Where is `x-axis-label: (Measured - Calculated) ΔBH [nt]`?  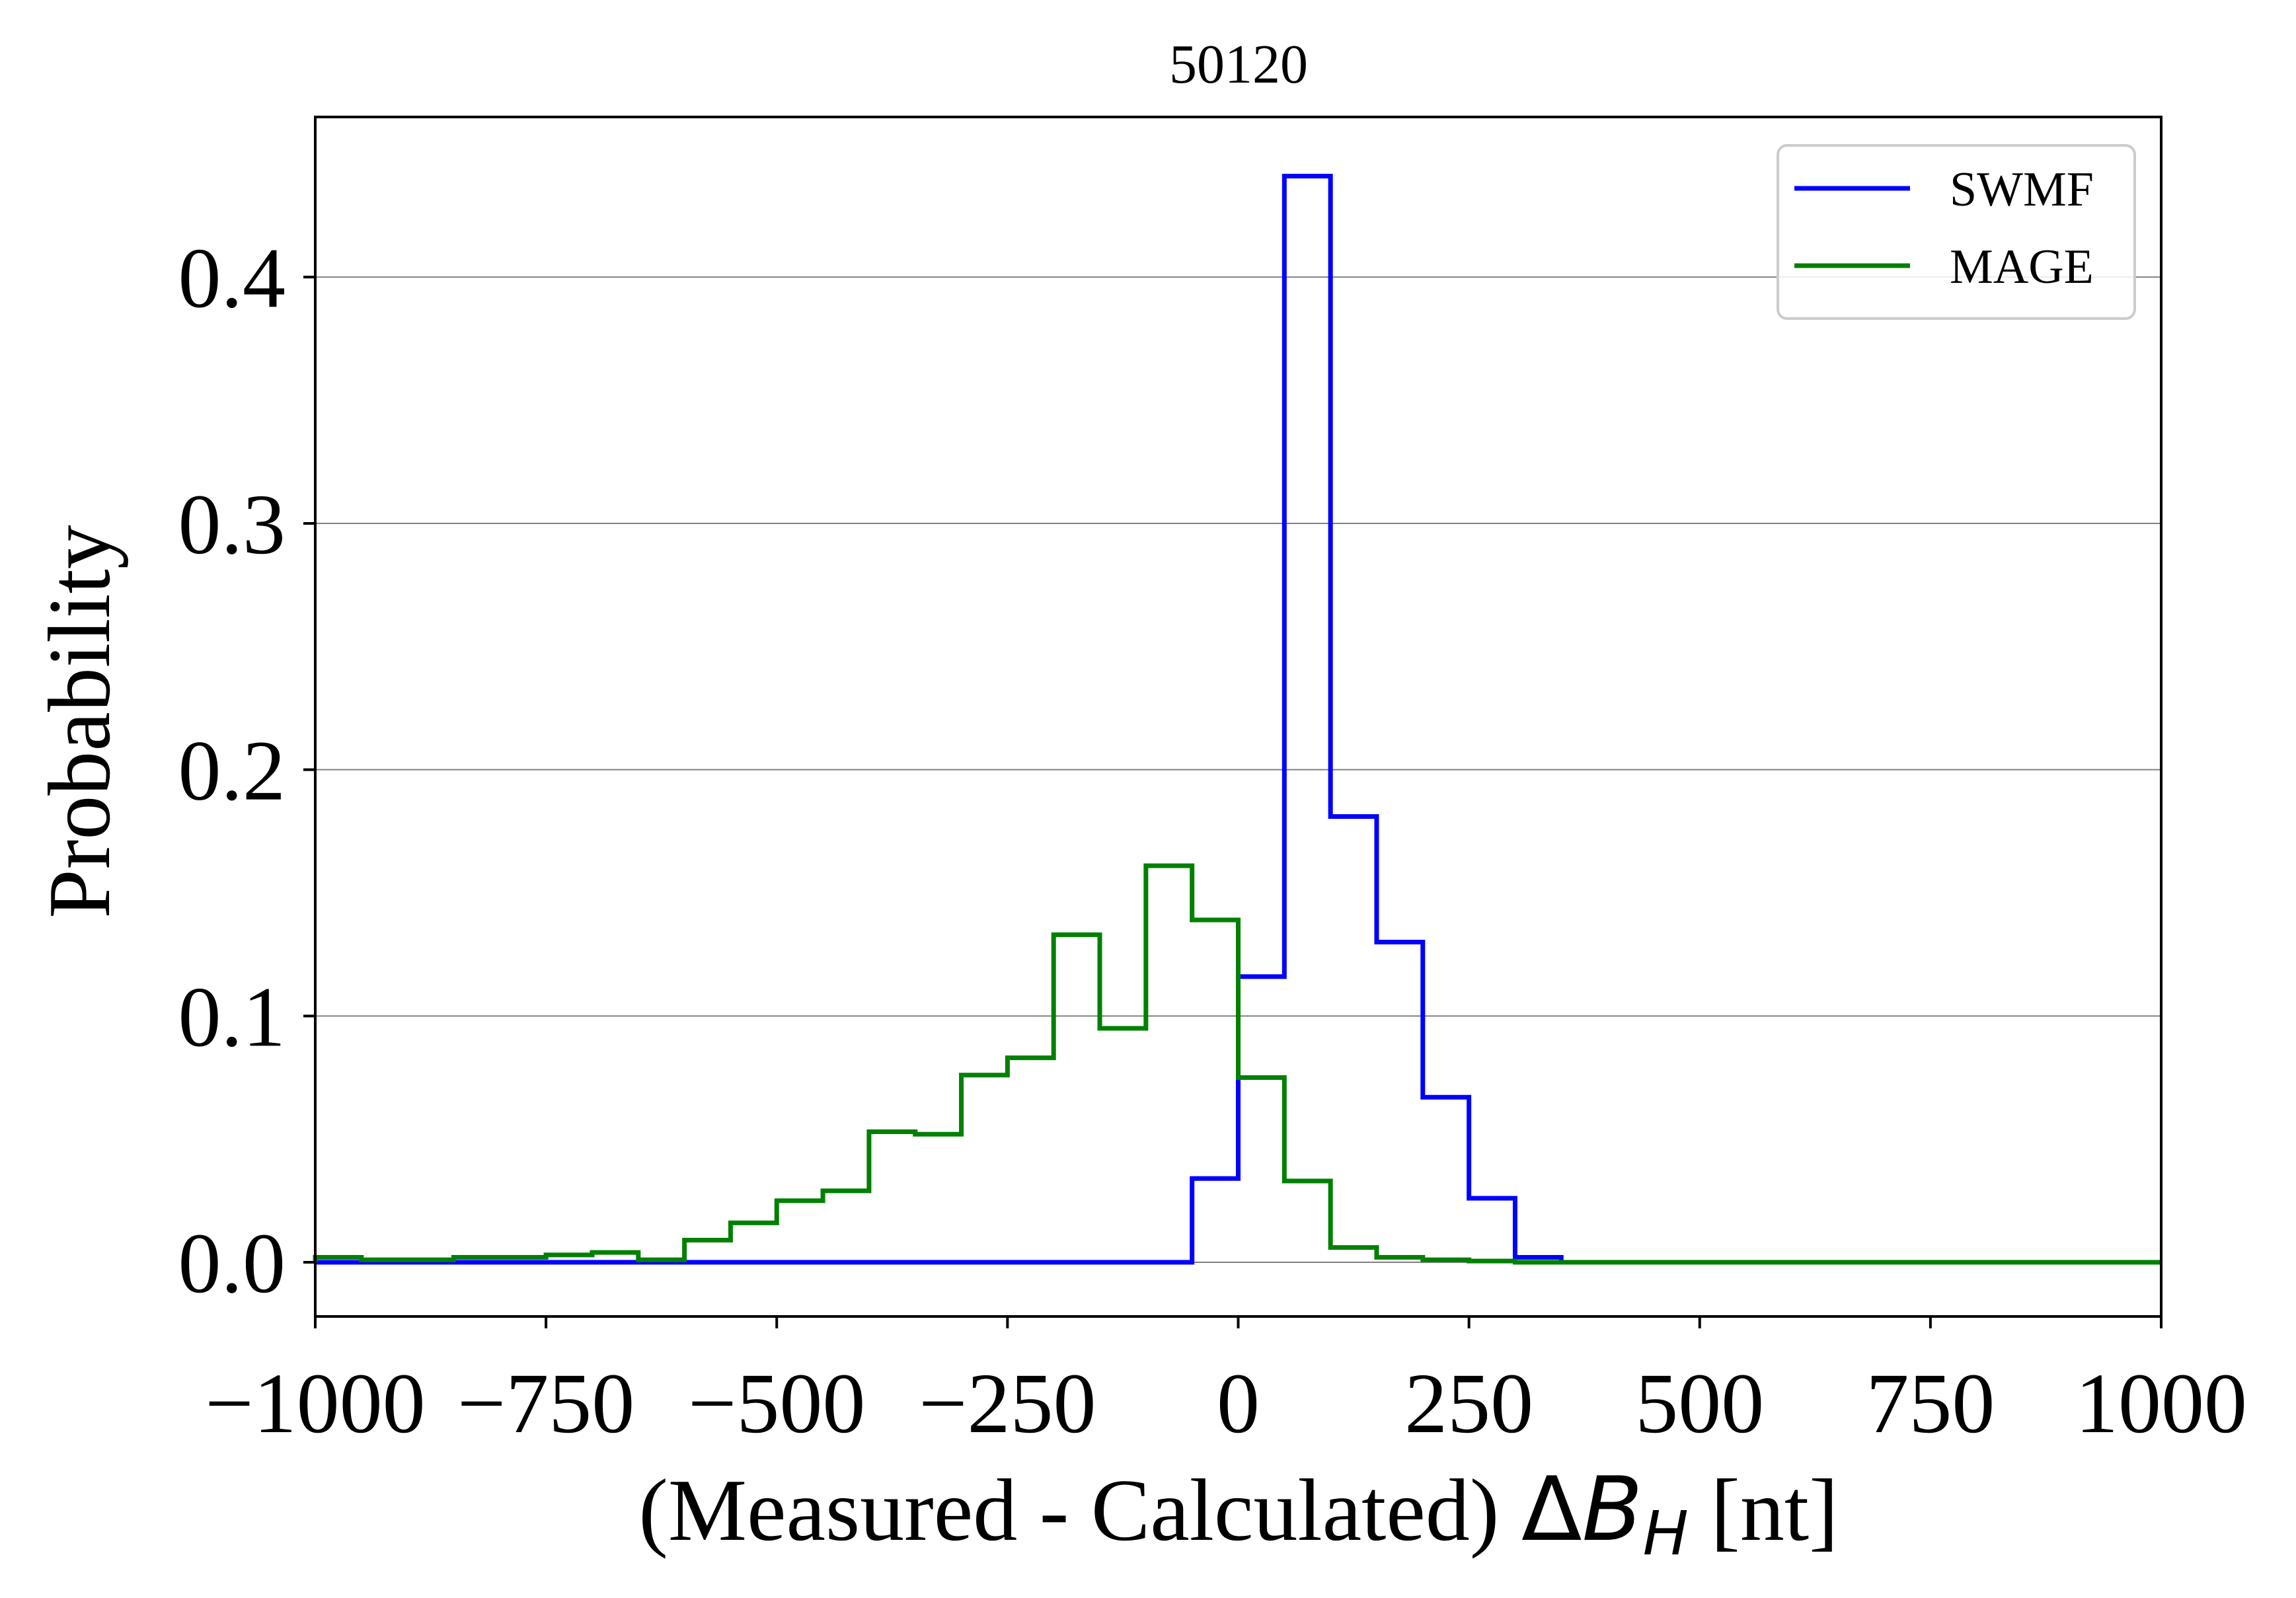 x-axis-label: (Measured - Calculated) ΔBH [nt] is located at coordinates (1238, 1513).